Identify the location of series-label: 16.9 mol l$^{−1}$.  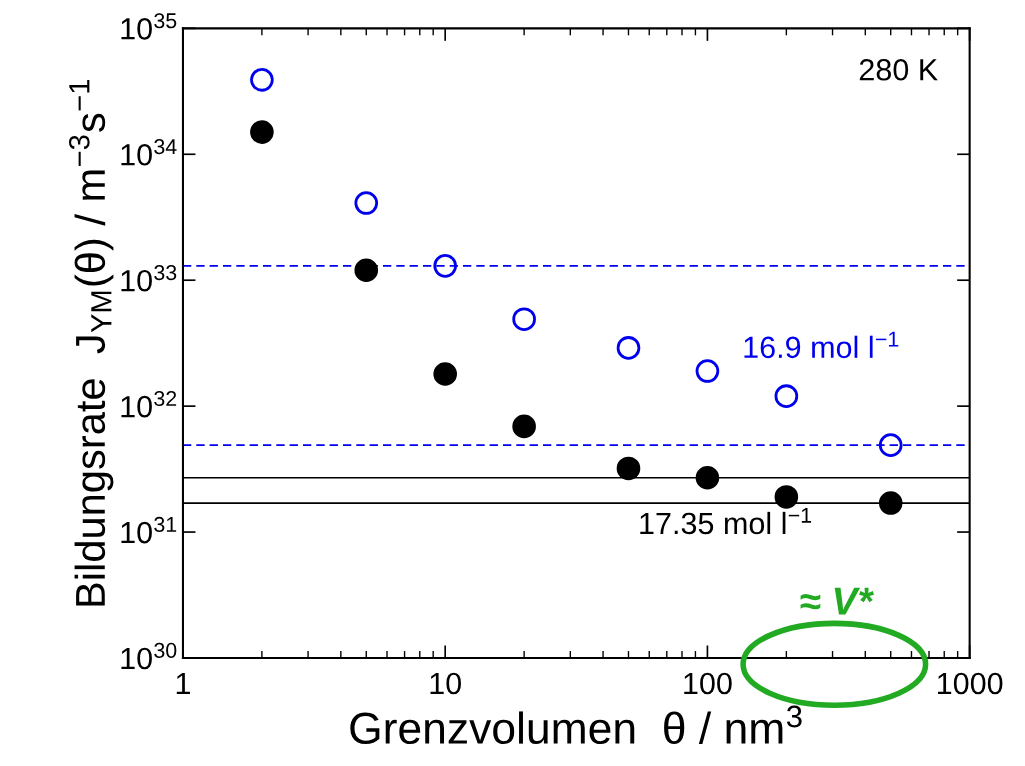
(821, 345).